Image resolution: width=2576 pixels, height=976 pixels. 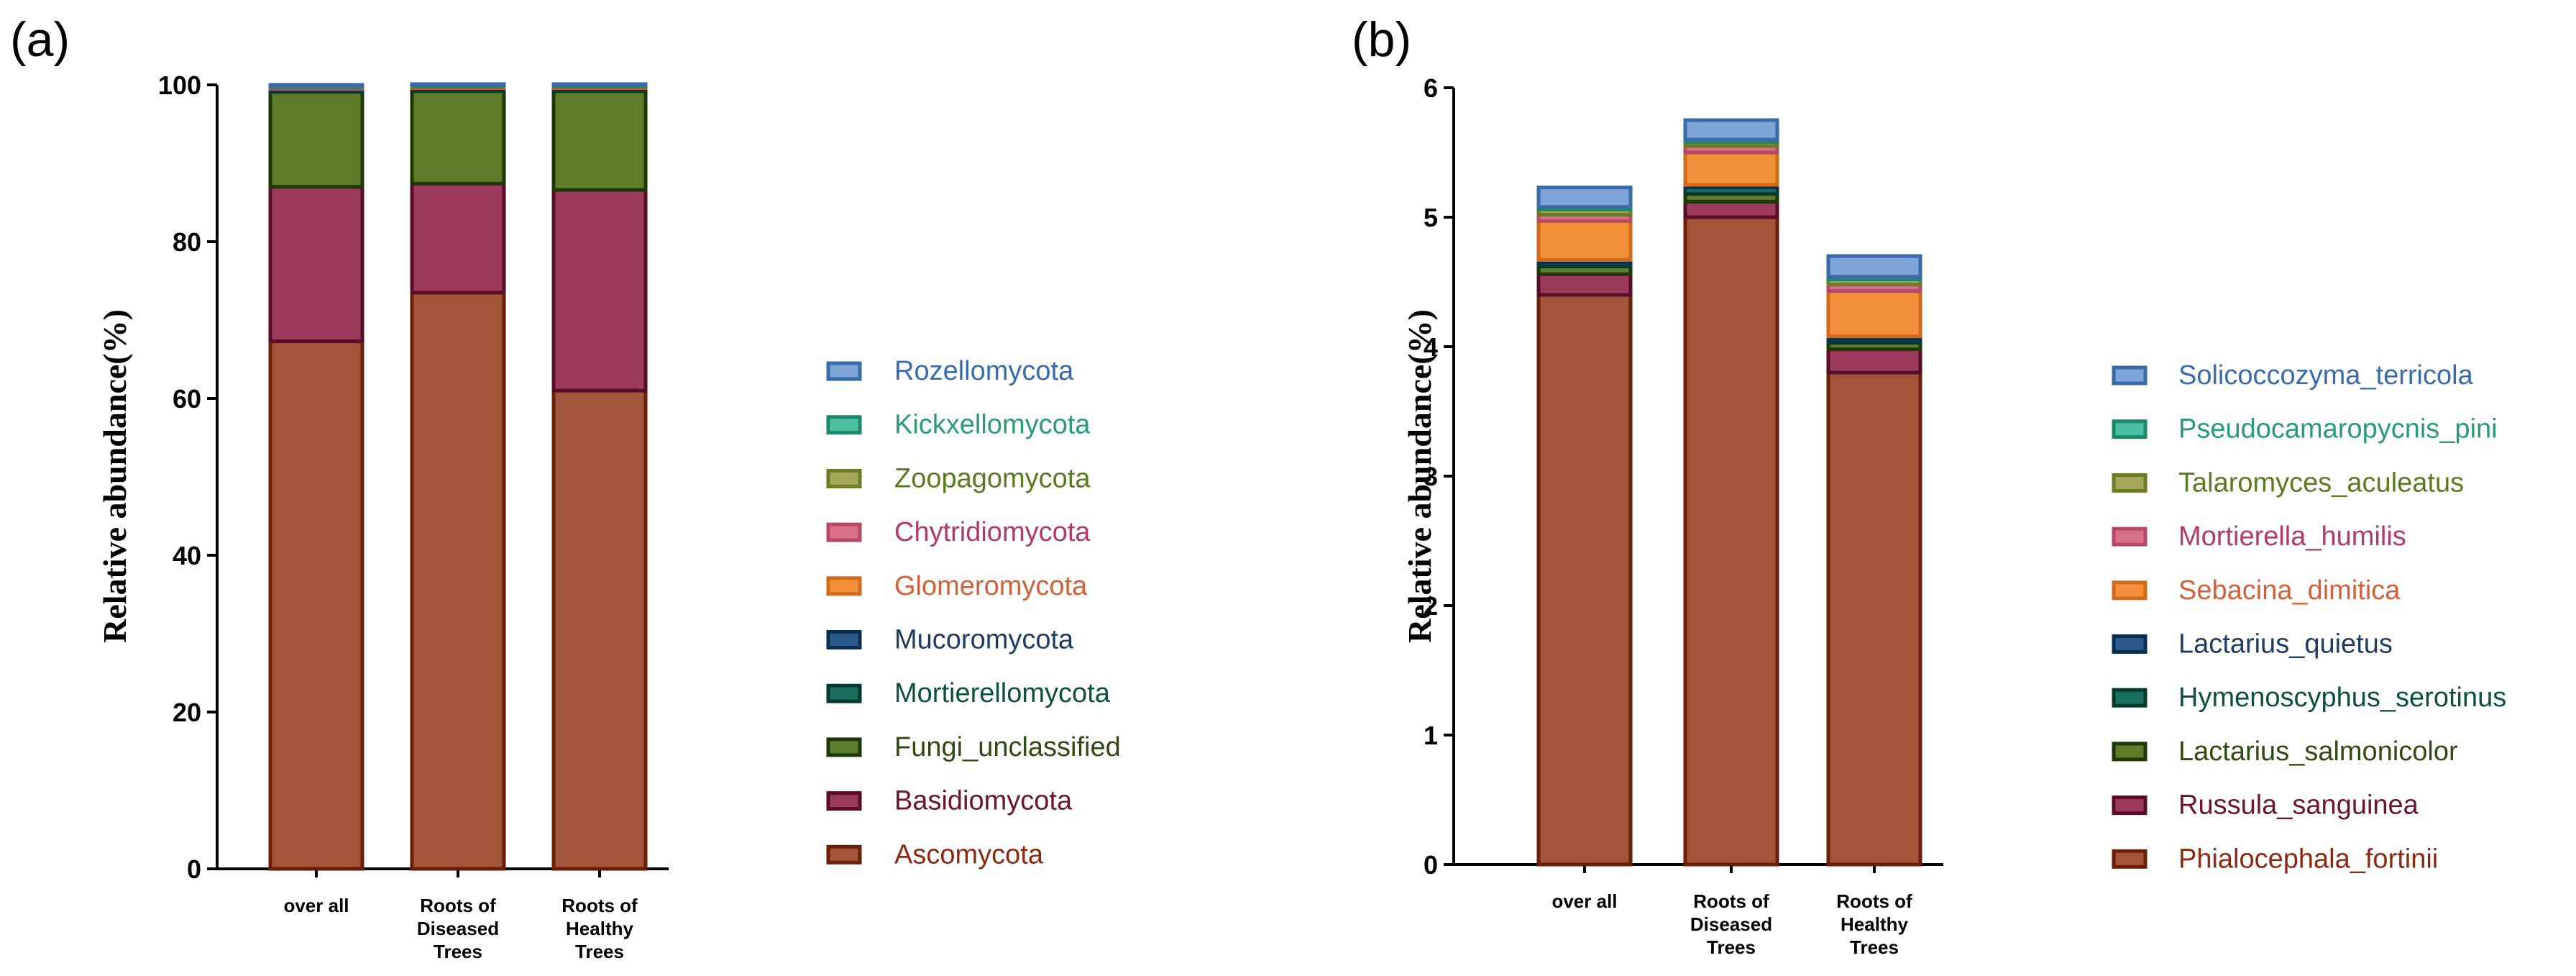 I want to click on panel-b-bars, so click(x=1729, y=492).